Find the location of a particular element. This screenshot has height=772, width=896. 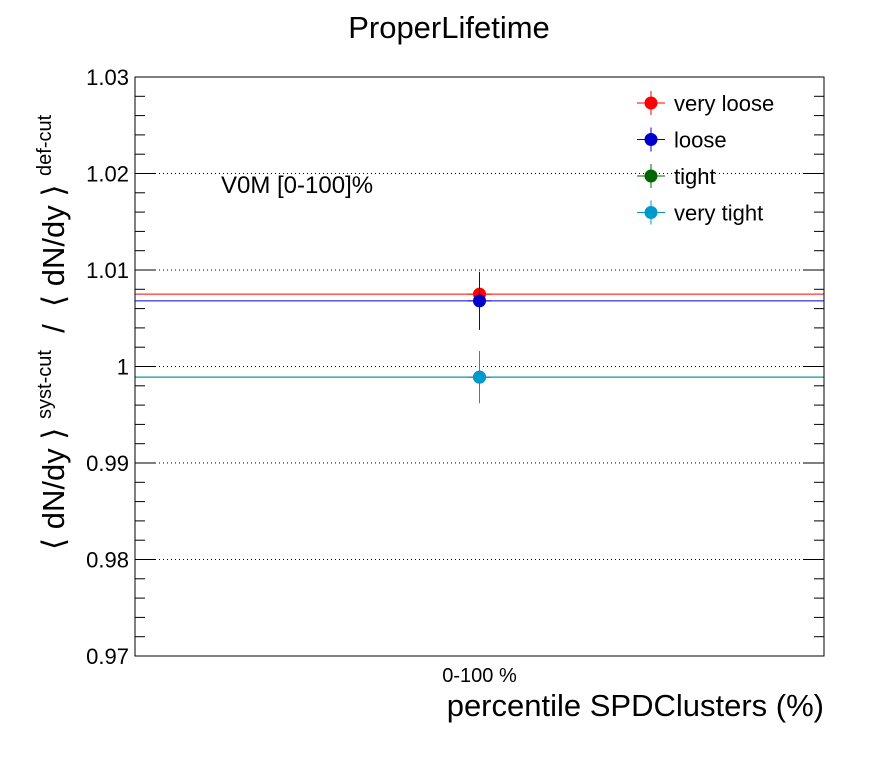

y-label-sup2: def-cut is located at coordinates (45, 145).